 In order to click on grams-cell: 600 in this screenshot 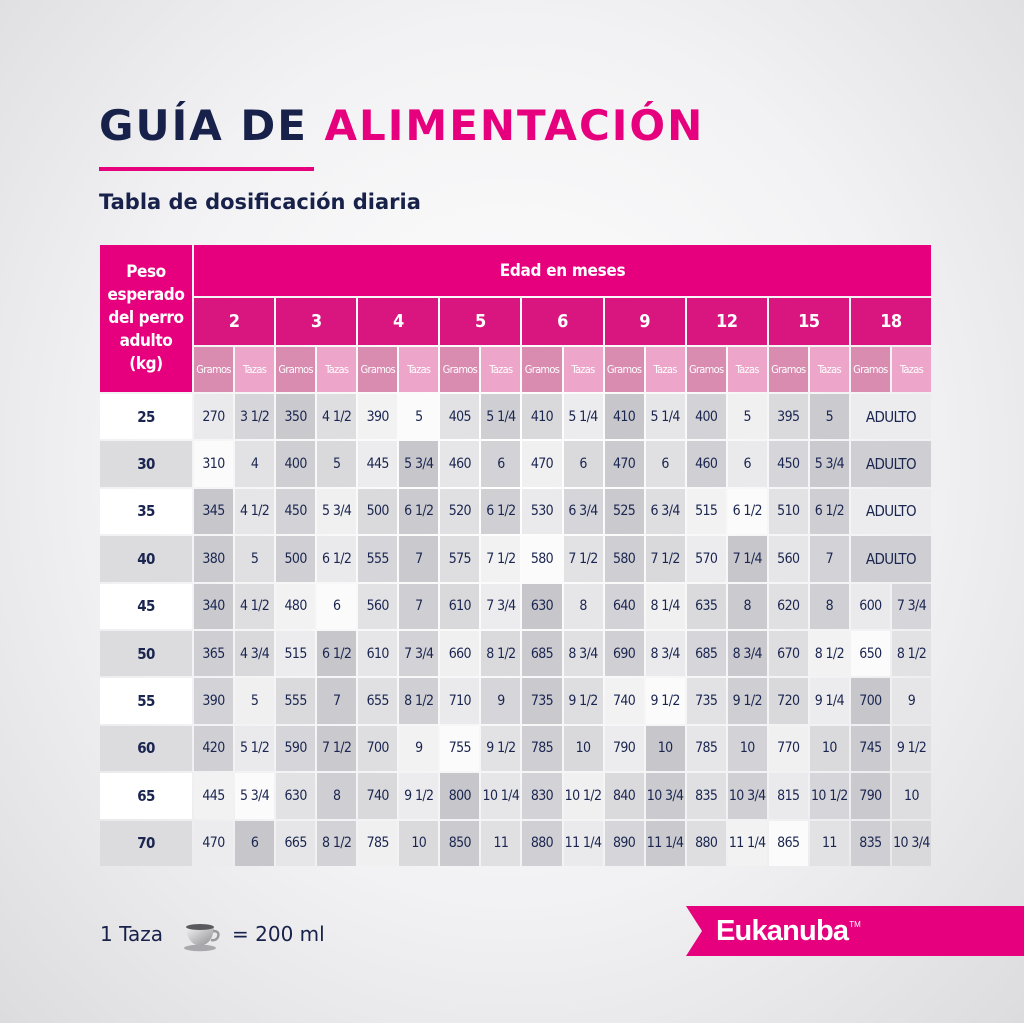, I will do `click(870, 606)`.